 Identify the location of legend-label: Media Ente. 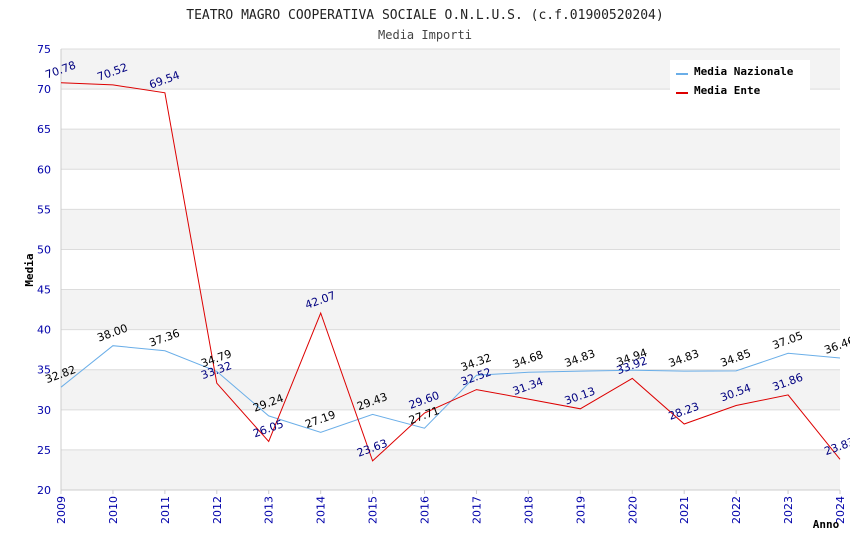
(727, 90).